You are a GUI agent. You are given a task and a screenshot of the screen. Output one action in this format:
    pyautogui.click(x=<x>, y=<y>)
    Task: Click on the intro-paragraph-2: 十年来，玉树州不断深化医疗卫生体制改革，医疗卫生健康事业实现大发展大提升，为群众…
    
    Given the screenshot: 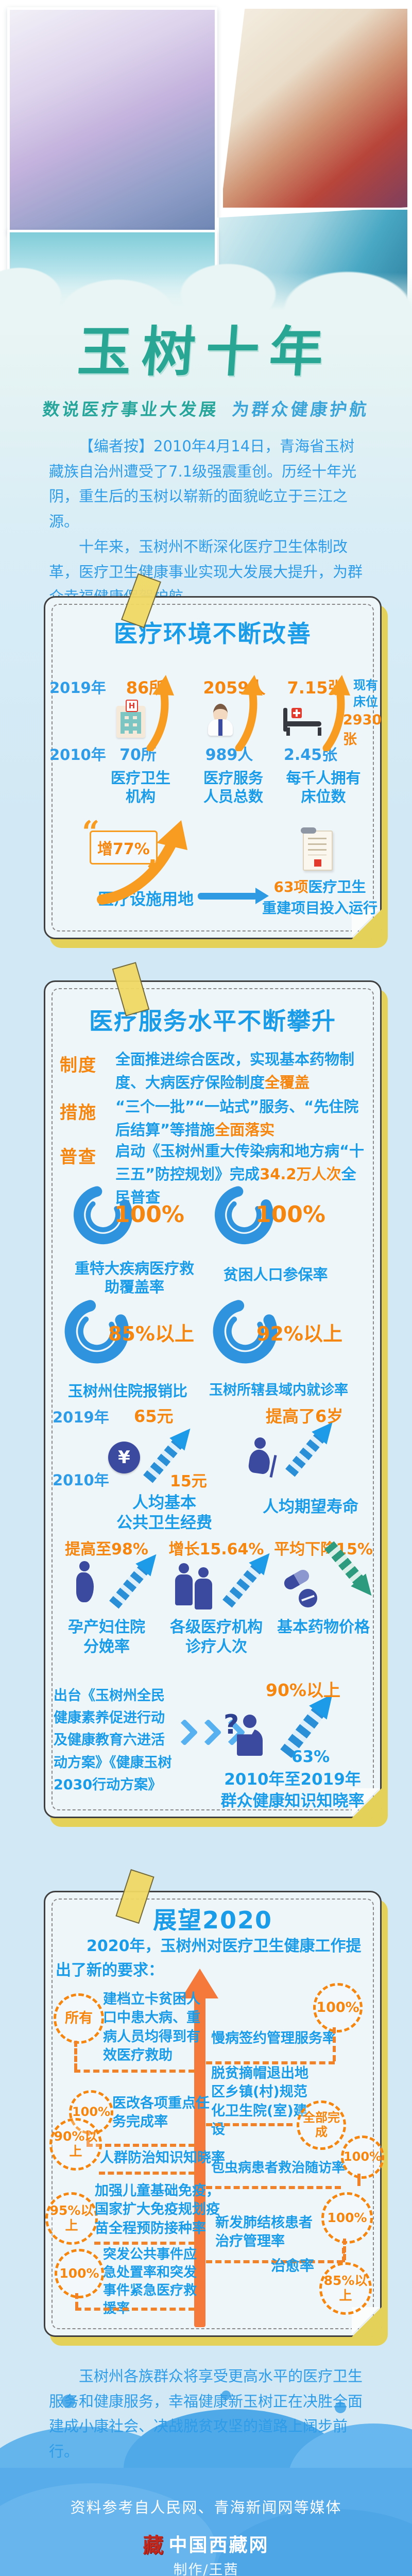 What is the action you would take?
    pyautogui.click(x=206, y=571)
    